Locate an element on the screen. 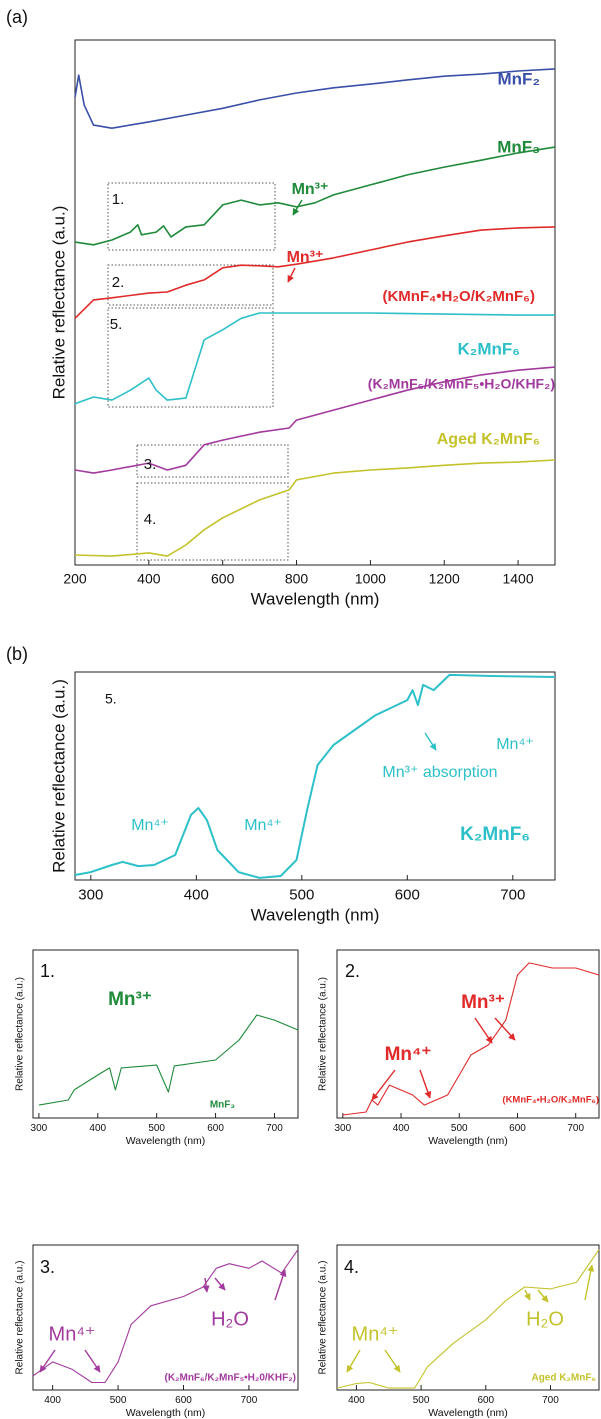  series-label: (K₂MnF₆/K₂MnF₅•H₂O/KHF₂) is located at coordinates (461, 384).